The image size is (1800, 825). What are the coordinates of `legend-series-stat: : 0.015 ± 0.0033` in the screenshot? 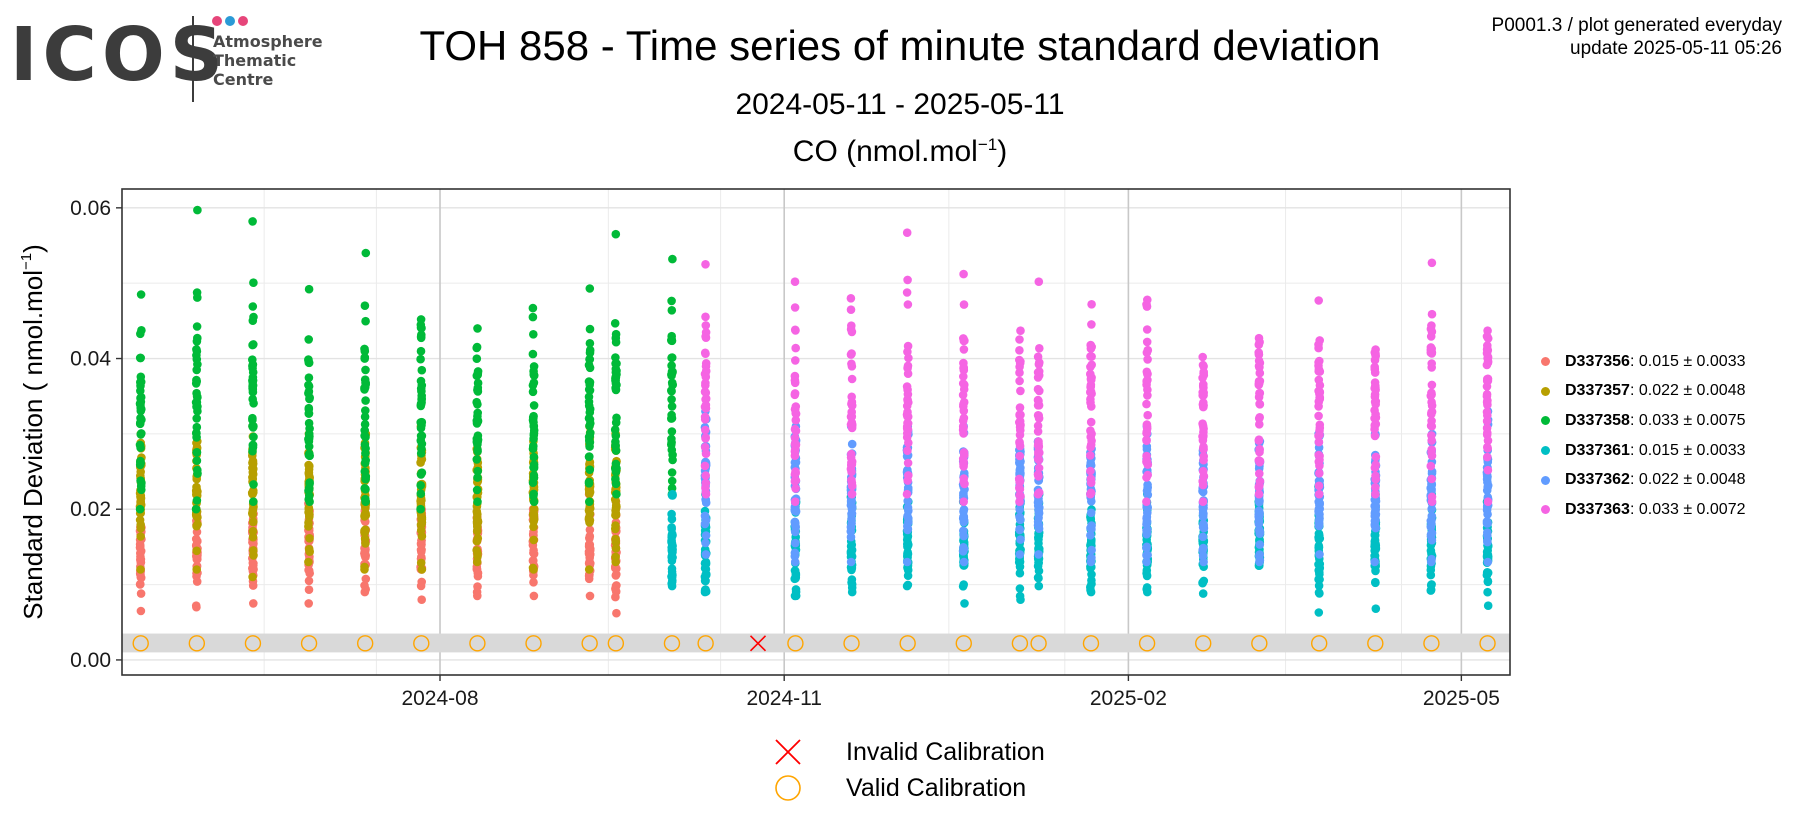 It's located at (1687, 361).